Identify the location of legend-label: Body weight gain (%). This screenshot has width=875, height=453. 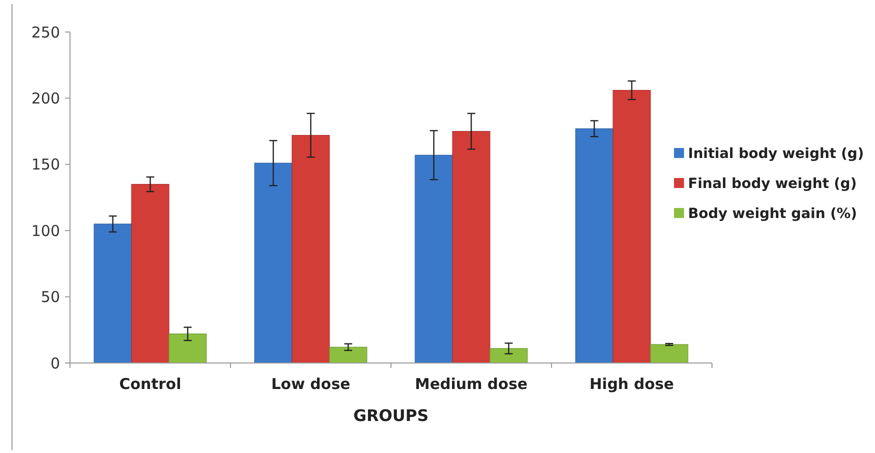
(773, 214).